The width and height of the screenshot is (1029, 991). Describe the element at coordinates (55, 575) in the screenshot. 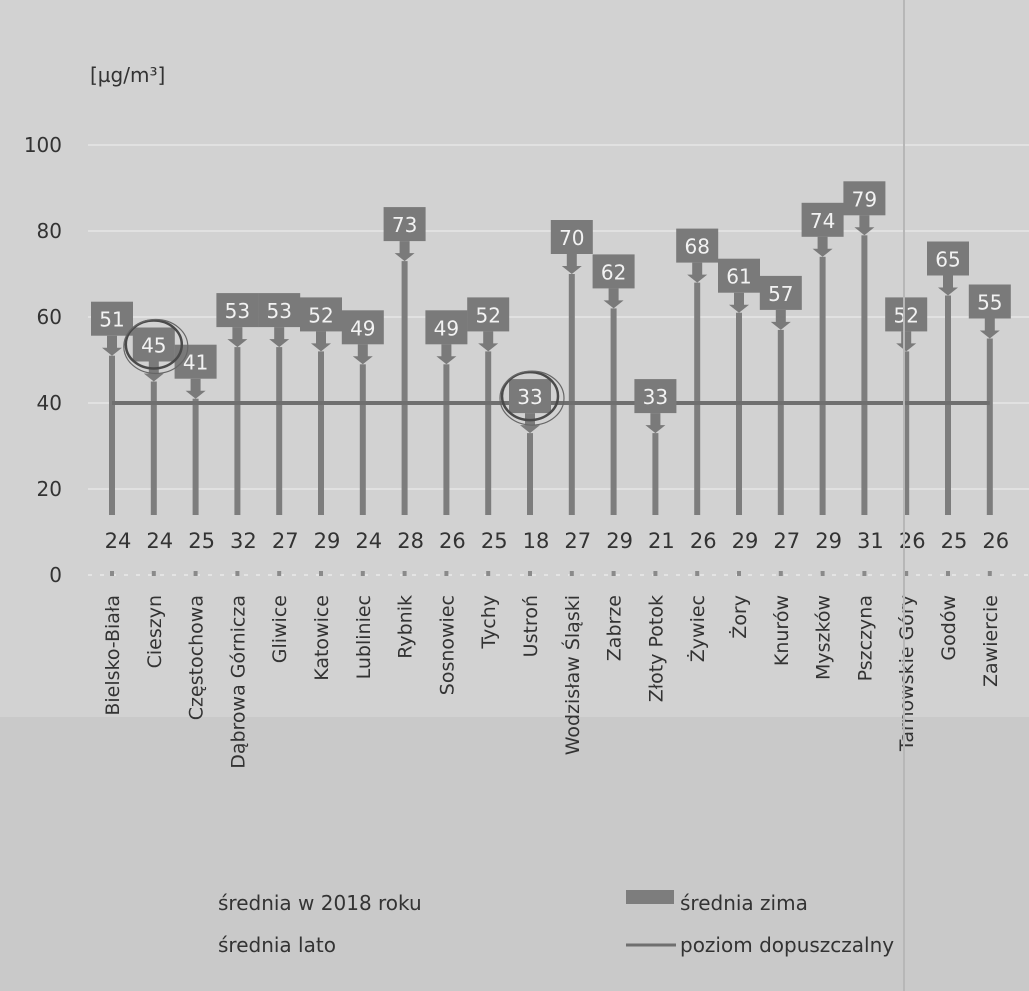

I see `y-tick-label: 0` at that location.